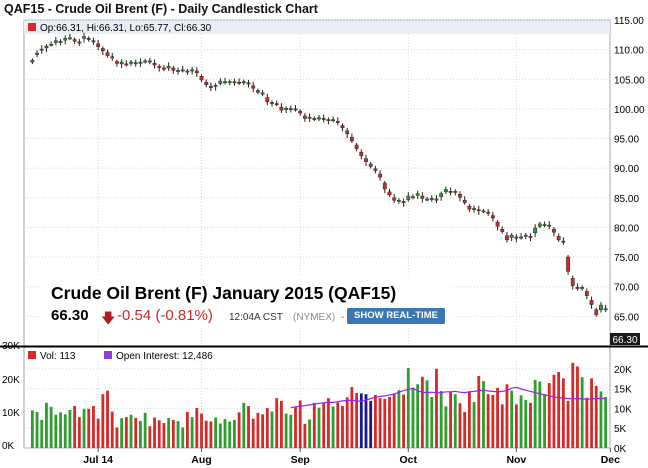  I want to click on contract-name: Crude Oil Brent (F) January 2015 (QAF15), so click(224, 293).